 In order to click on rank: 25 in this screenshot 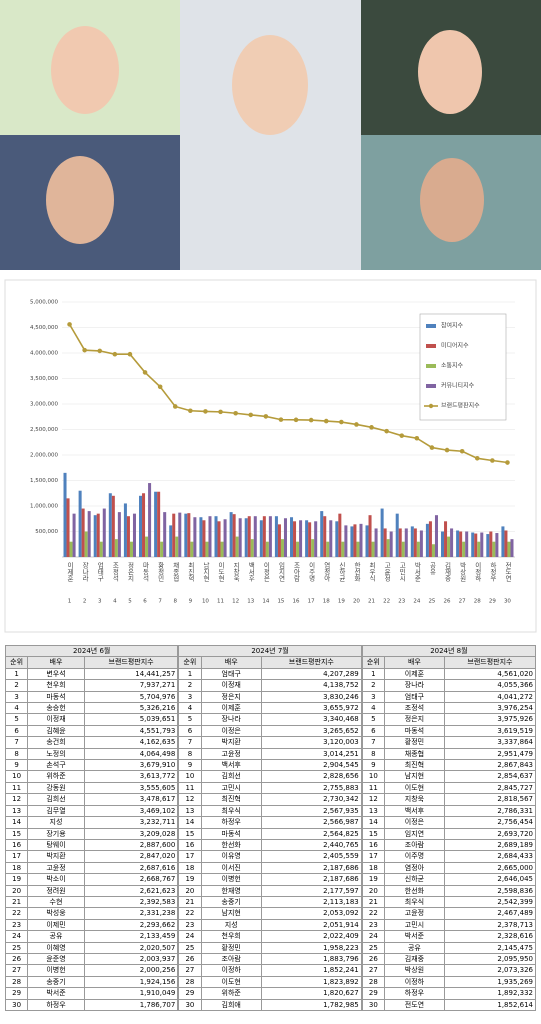, I will do `click(16, 947)`.